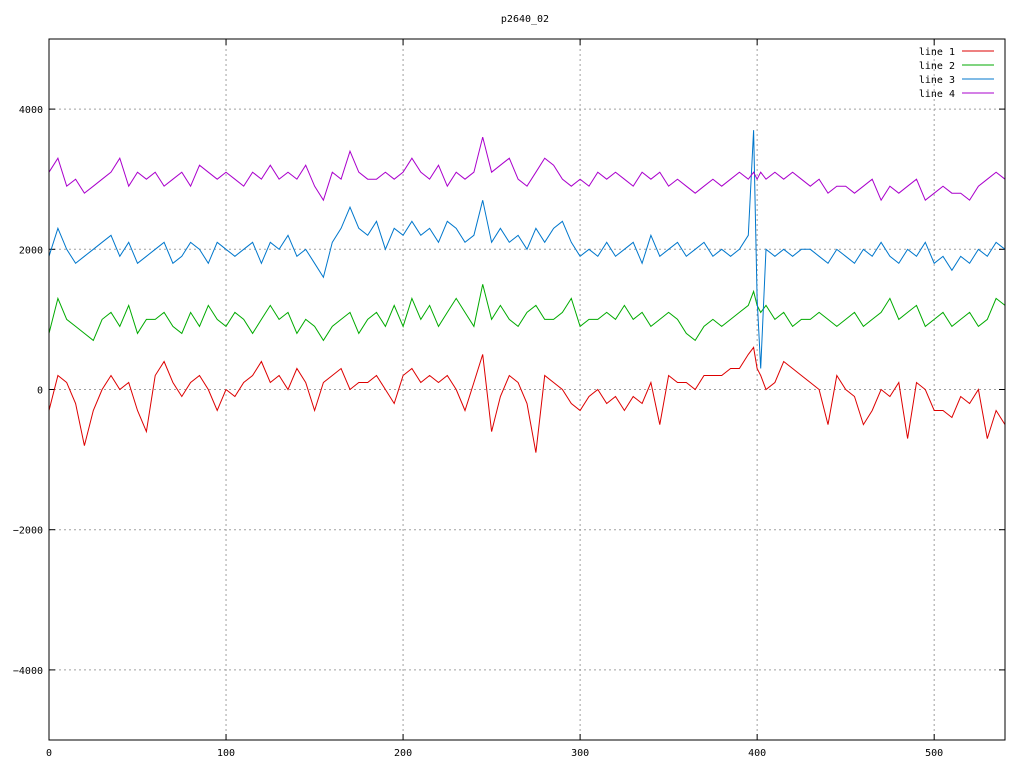 Image resolution: width=1024 pixels, height=768 pixels. What do you see at coordinates (28, 391) in the screenshot?
I see `y-tick-labels: −4000 −2000 0 2000 4000` at bounding box center [28, 391].